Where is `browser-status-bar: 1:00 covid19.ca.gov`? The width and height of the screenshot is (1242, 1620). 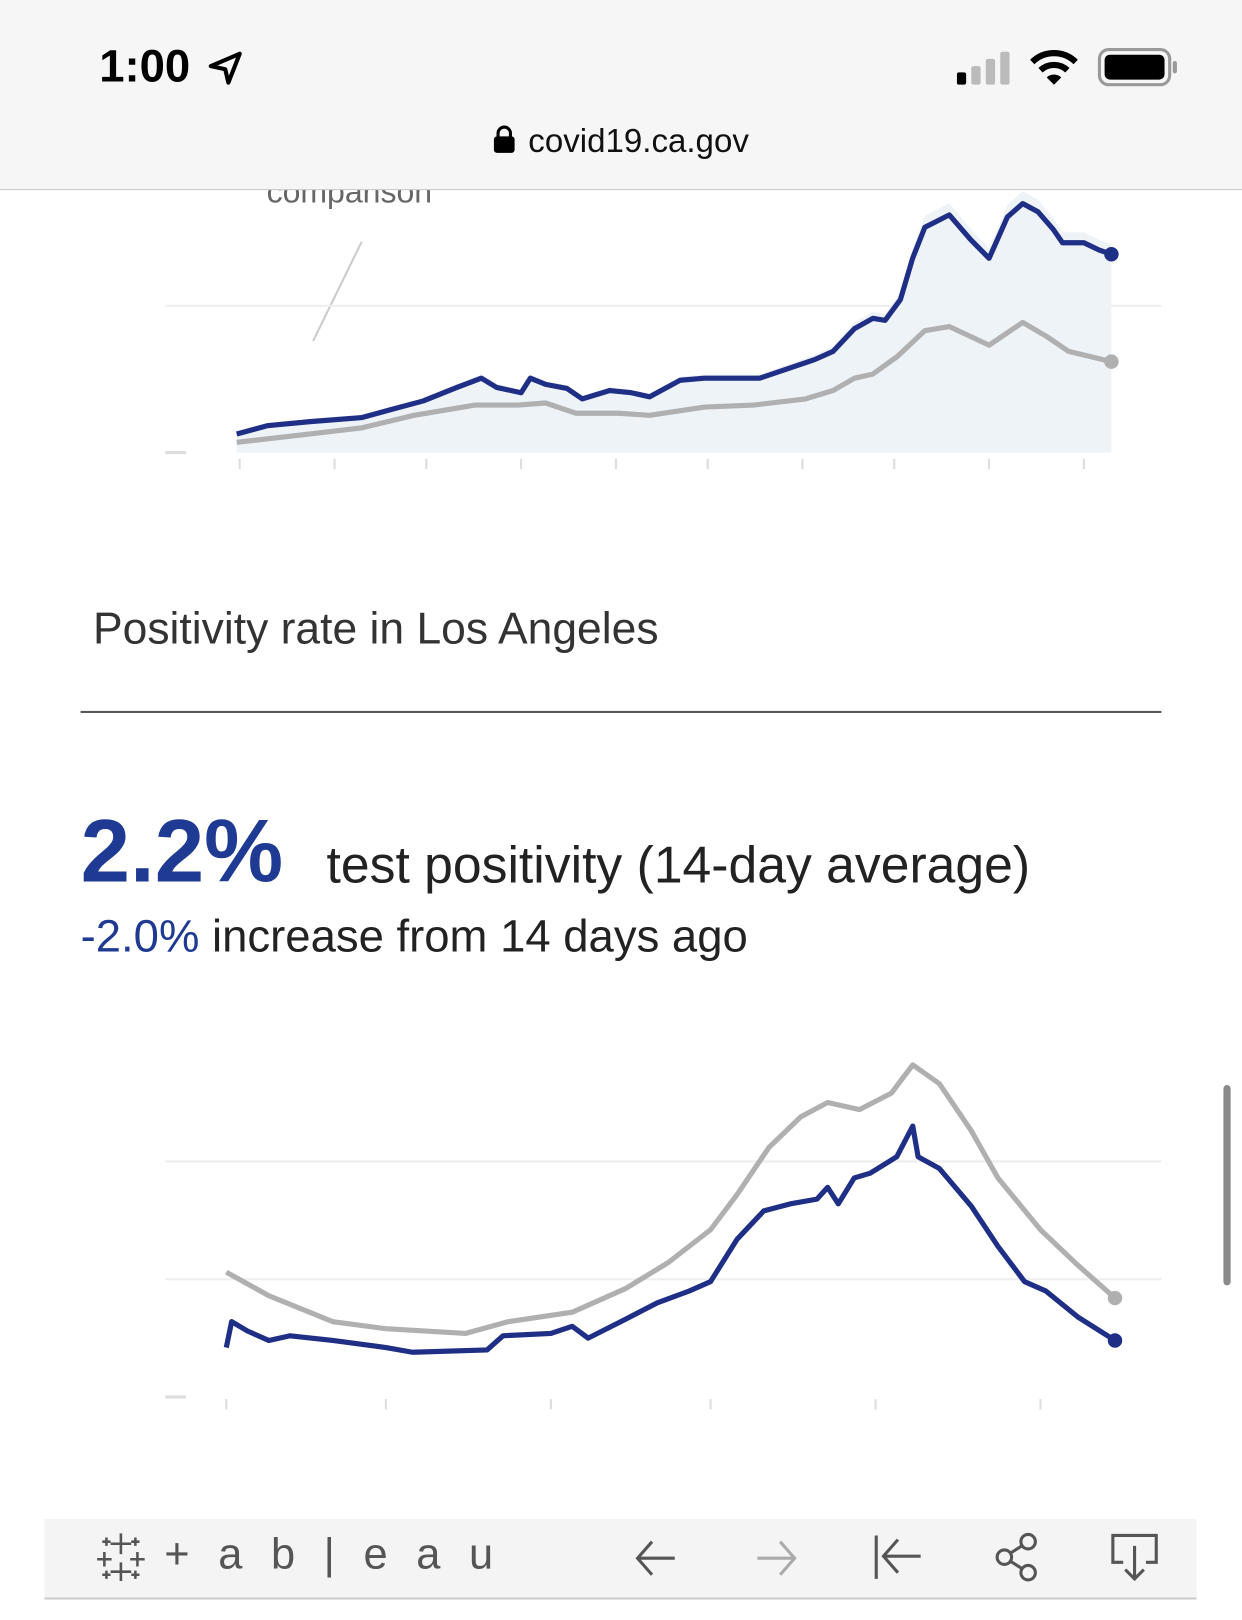 browser-status-bar: 1:00 covid19.ca.gov is located at coordinates (621, 95).